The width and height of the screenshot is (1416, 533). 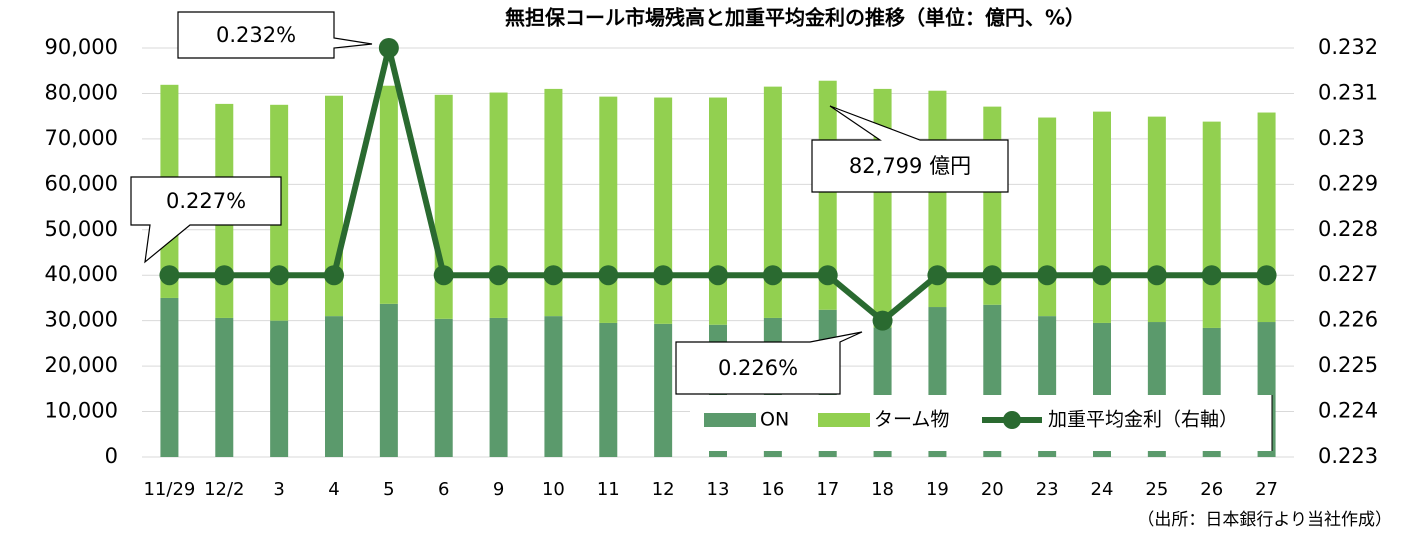 What do you see at coordinates (1211, 489) in the screenshot?
I see `x-tick-label: 26` at bounding box center [1211, 489].